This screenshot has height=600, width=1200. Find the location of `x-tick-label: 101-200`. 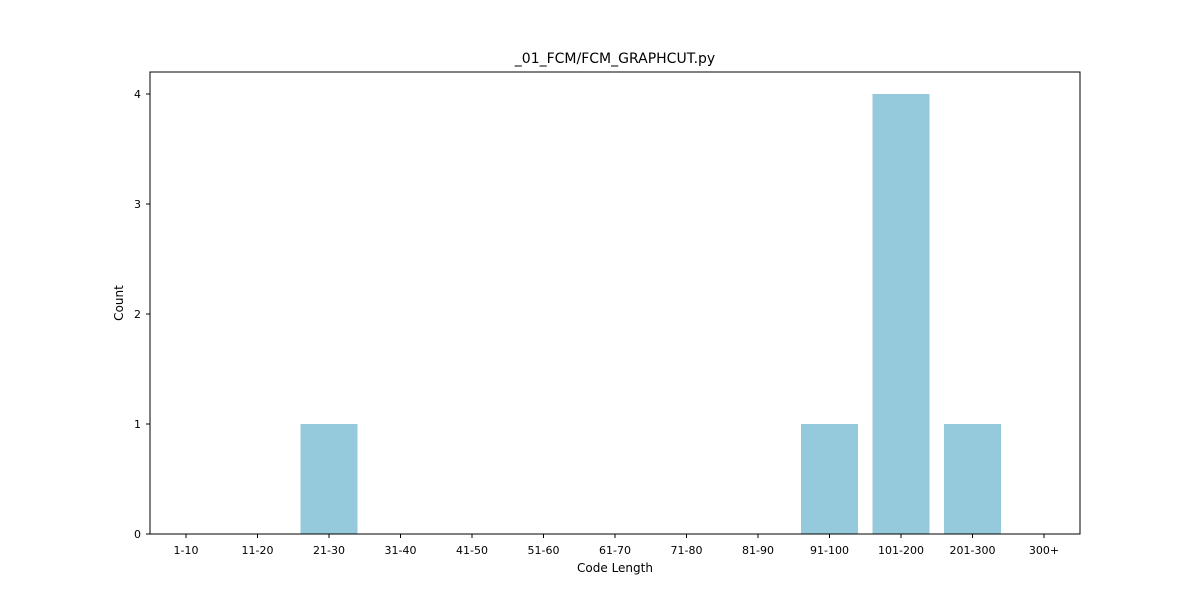

x-tick-label: 101-200 is located at coordinates (901, 550).